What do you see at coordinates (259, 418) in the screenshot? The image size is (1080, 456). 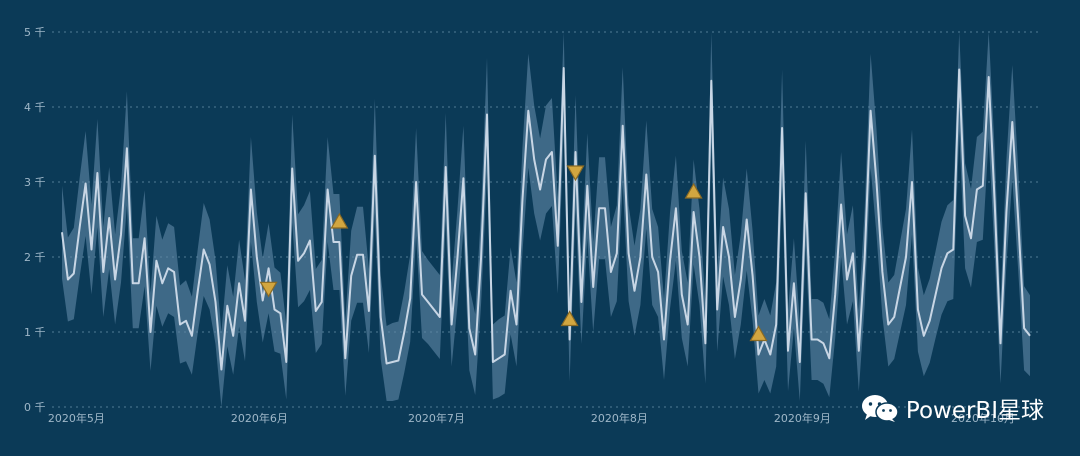 I see `x-tick-label: 2020年6月` at bounding box center [259, 418].